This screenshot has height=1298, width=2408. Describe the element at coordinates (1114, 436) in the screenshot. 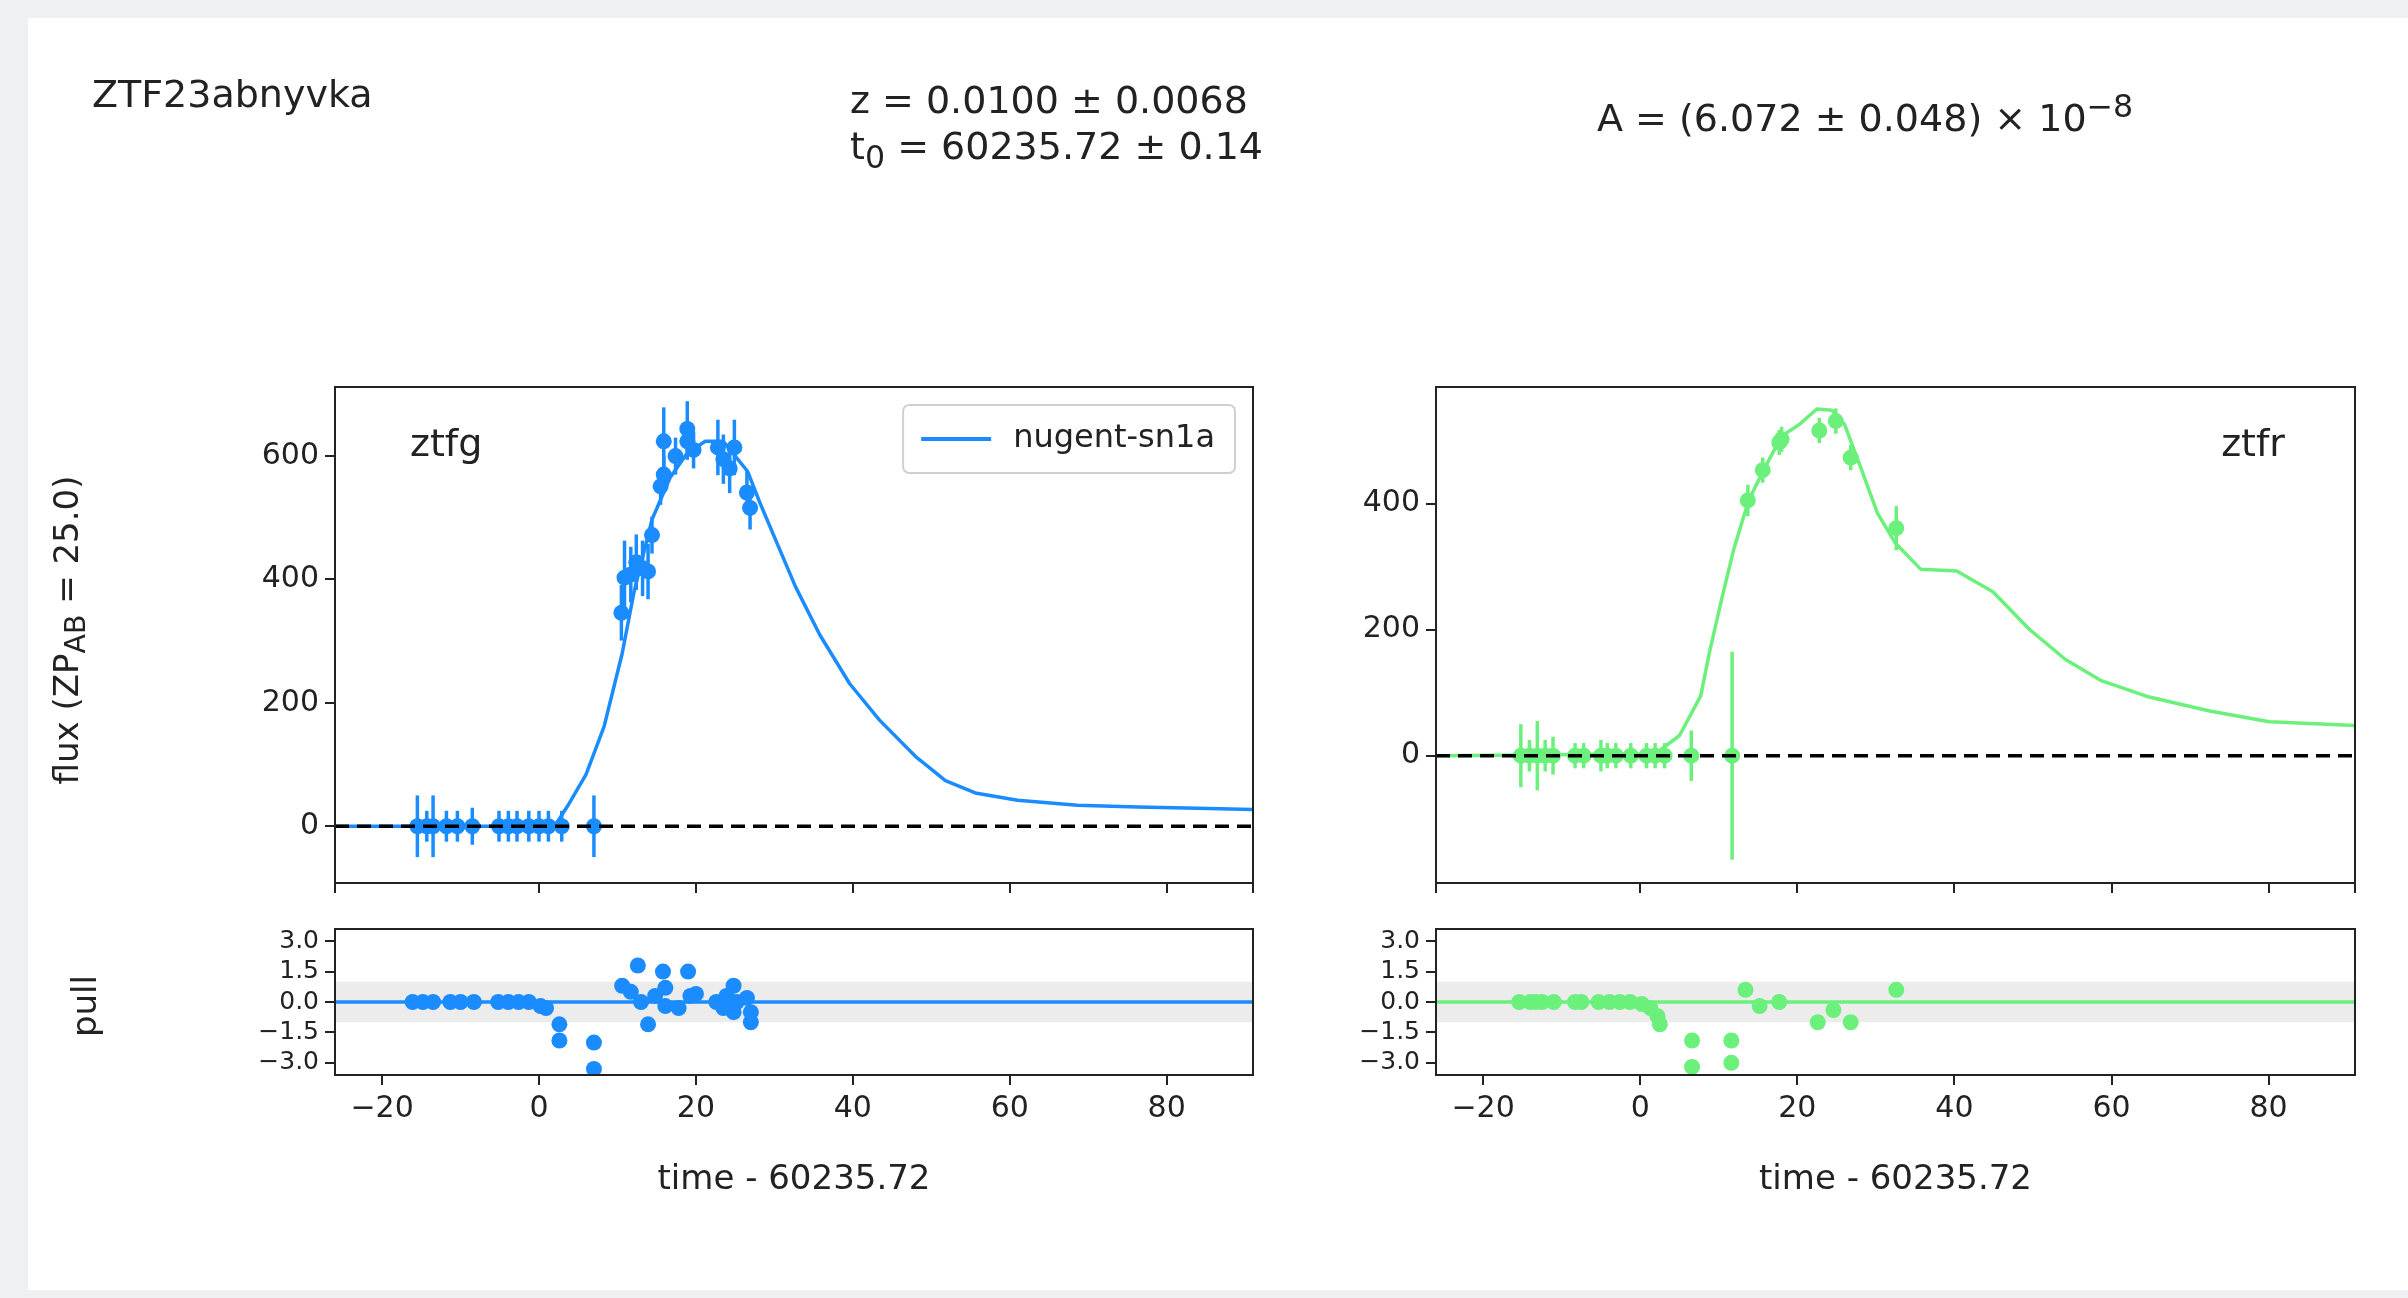

I see `legend-label: nugent-sn1a` at that location.